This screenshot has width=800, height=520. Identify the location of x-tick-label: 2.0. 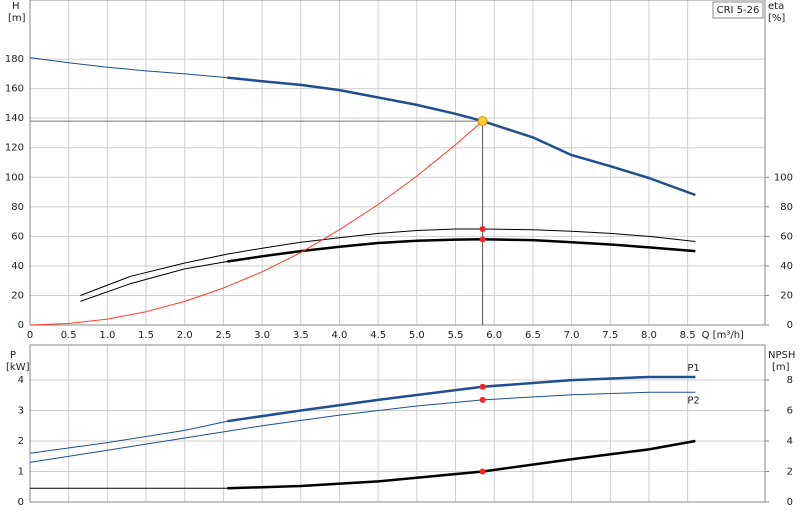
(185, 335).